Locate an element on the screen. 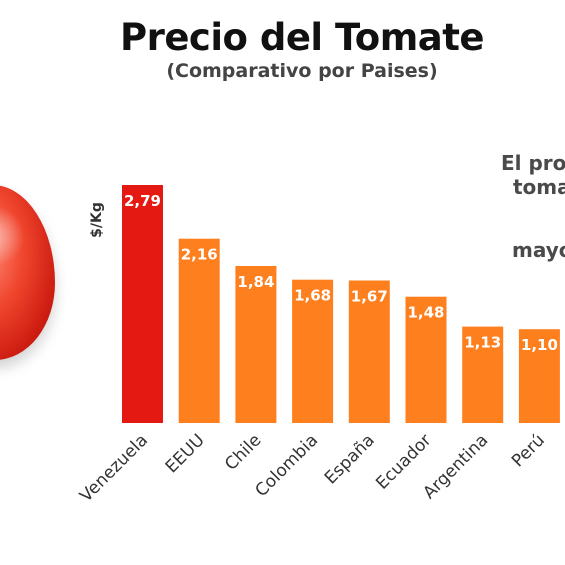  bar-eeuu is located at coordinates (199, 330).